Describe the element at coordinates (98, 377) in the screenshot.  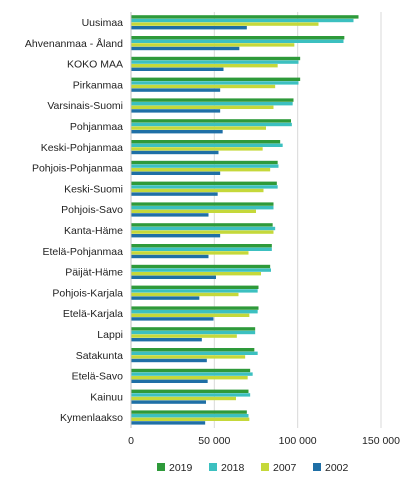
I see `category-label: Etelä-Savo` at that location.